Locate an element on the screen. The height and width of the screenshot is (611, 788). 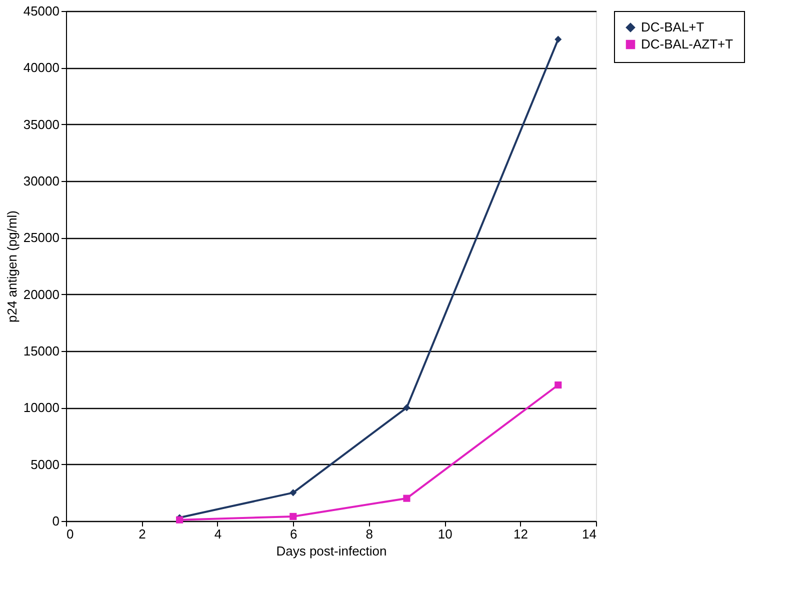
y-tick-label: 25000 is located at coordinates (41, 238).